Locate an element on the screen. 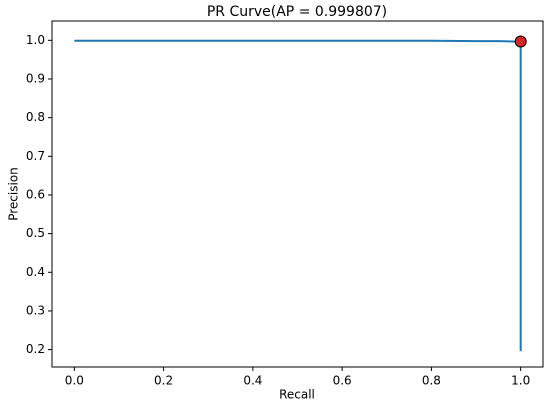 This screenshot has width=550, height=409. x-tick-label: 0.8 is located at coordinates (431, 381).